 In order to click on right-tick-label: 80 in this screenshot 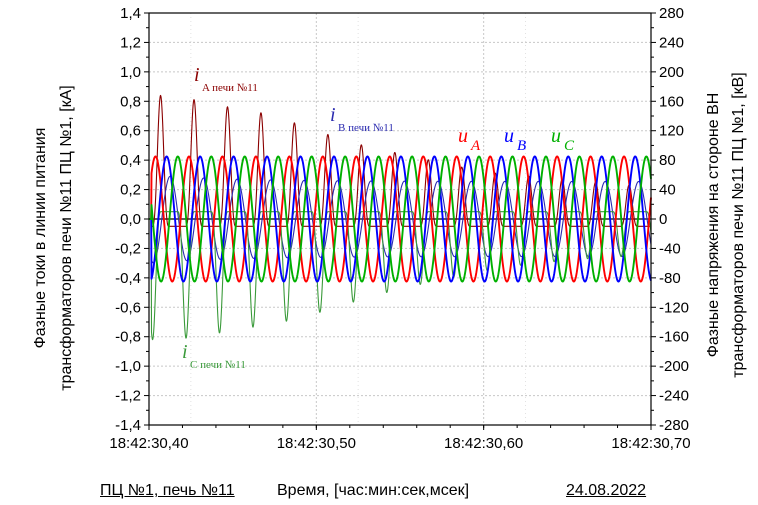, I will do `click(667, 160)`.